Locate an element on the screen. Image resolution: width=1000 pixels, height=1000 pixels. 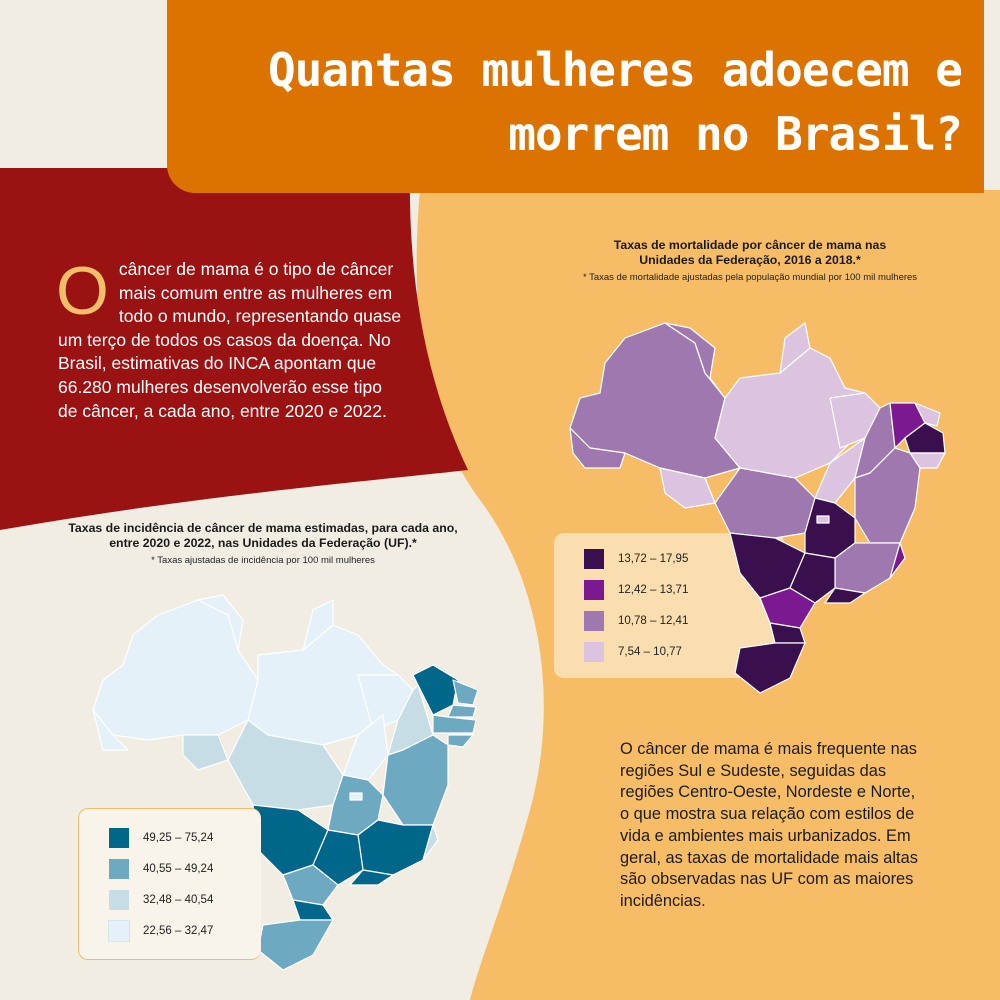
legend-label: 22,56 – 32,47 is located at coordinates (178, 931).